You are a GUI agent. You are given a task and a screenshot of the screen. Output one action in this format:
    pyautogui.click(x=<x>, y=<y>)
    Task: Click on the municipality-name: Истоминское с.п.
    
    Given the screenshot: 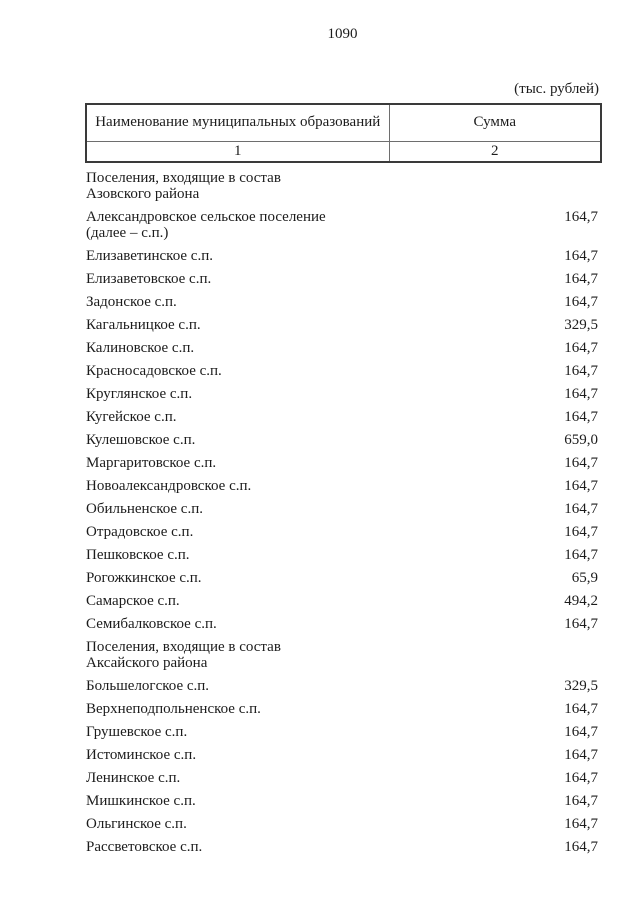 What is the action you would take?
    pyautogui.click(x=141, y=755)
    